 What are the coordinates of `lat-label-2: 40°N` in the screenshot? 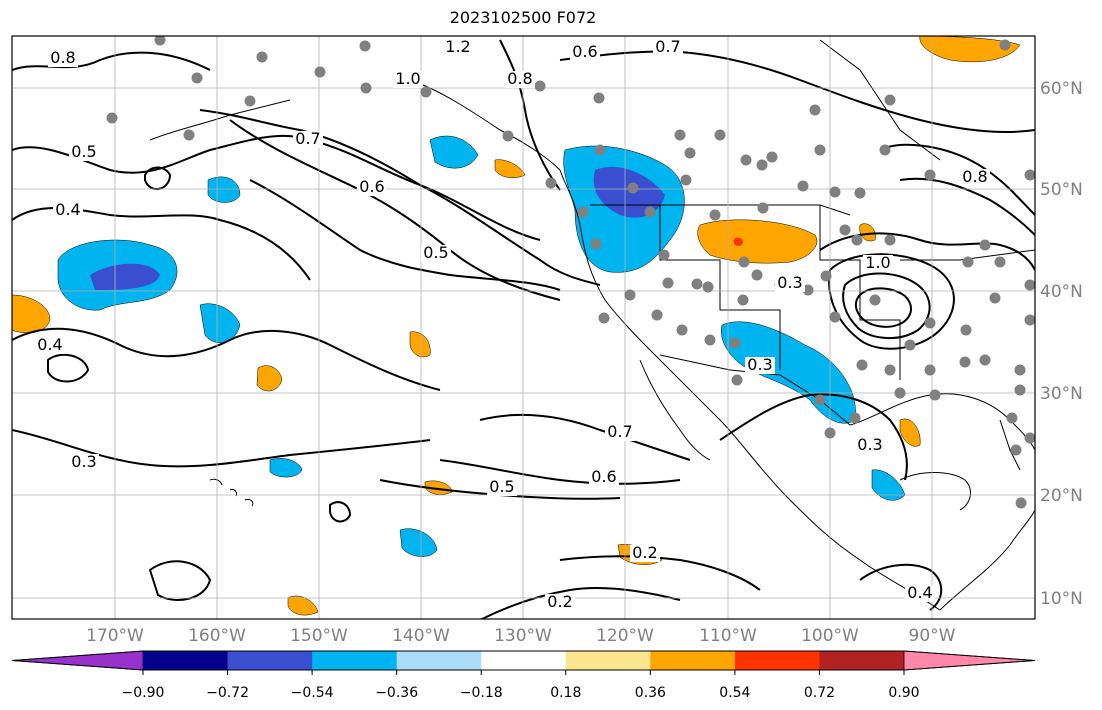 It's located at (1061, 292).